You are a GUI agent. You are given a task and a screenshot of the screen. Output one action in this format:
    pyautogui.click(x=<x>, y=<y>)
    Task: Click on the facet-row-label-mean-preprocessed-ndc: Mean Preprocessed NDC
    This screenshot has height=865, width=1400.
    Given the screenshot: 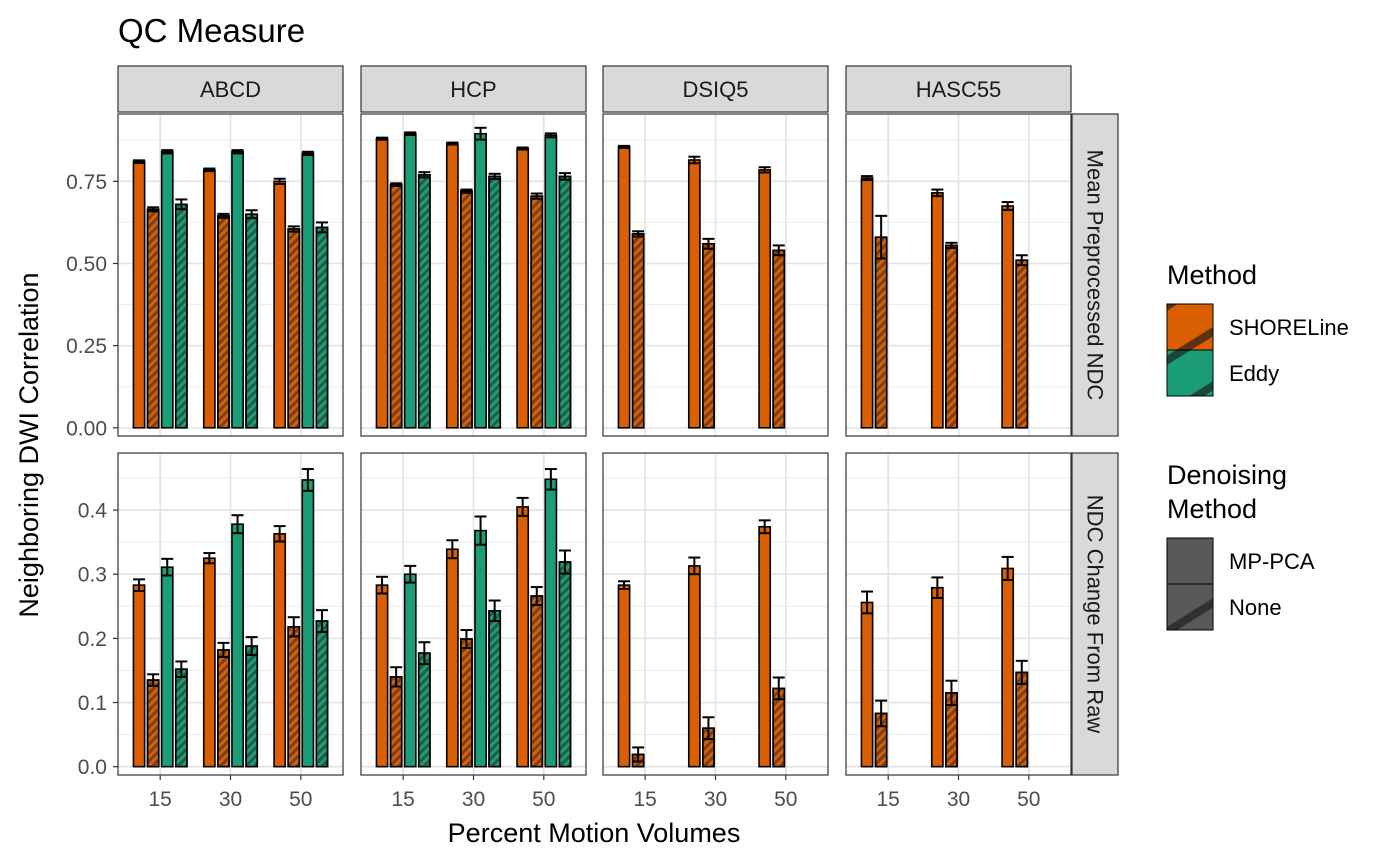 What is the action you would take?
    pyautogui.click(x=1095, y=275)
    